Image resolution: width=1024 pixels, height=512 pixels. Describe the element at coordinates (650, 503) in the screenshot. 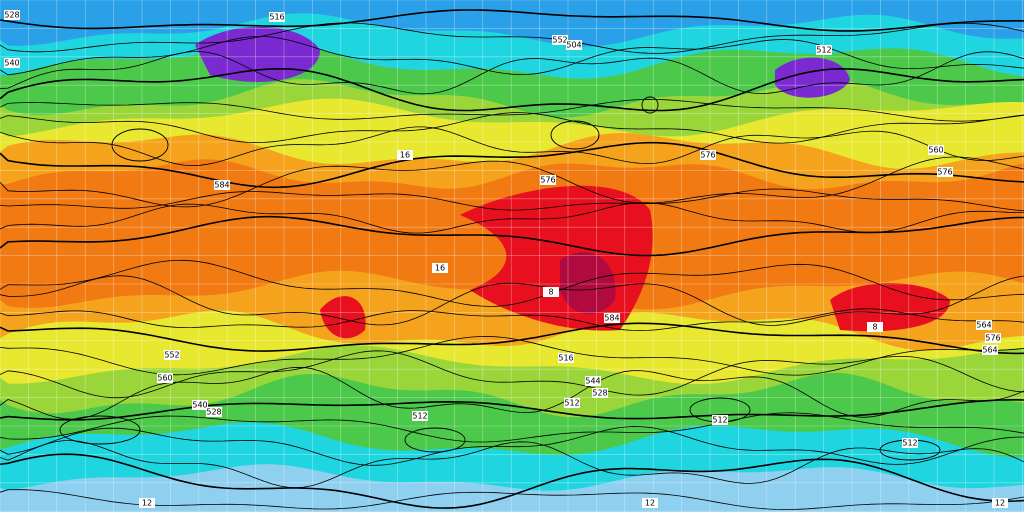

I see `contour-value: 12` at that location.